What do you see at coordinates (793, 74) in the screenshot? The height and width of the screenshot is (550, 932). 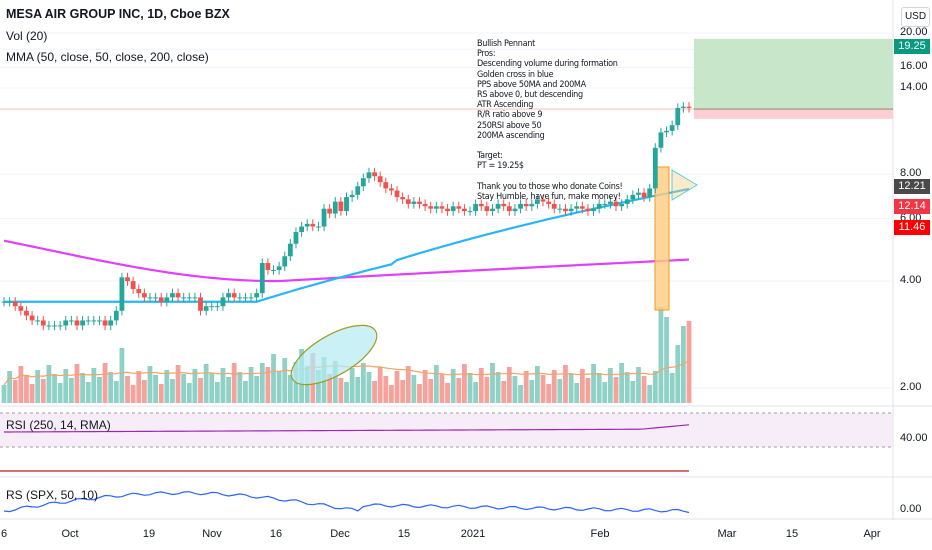 I see `target-zone` at bounding box center [793, 74].